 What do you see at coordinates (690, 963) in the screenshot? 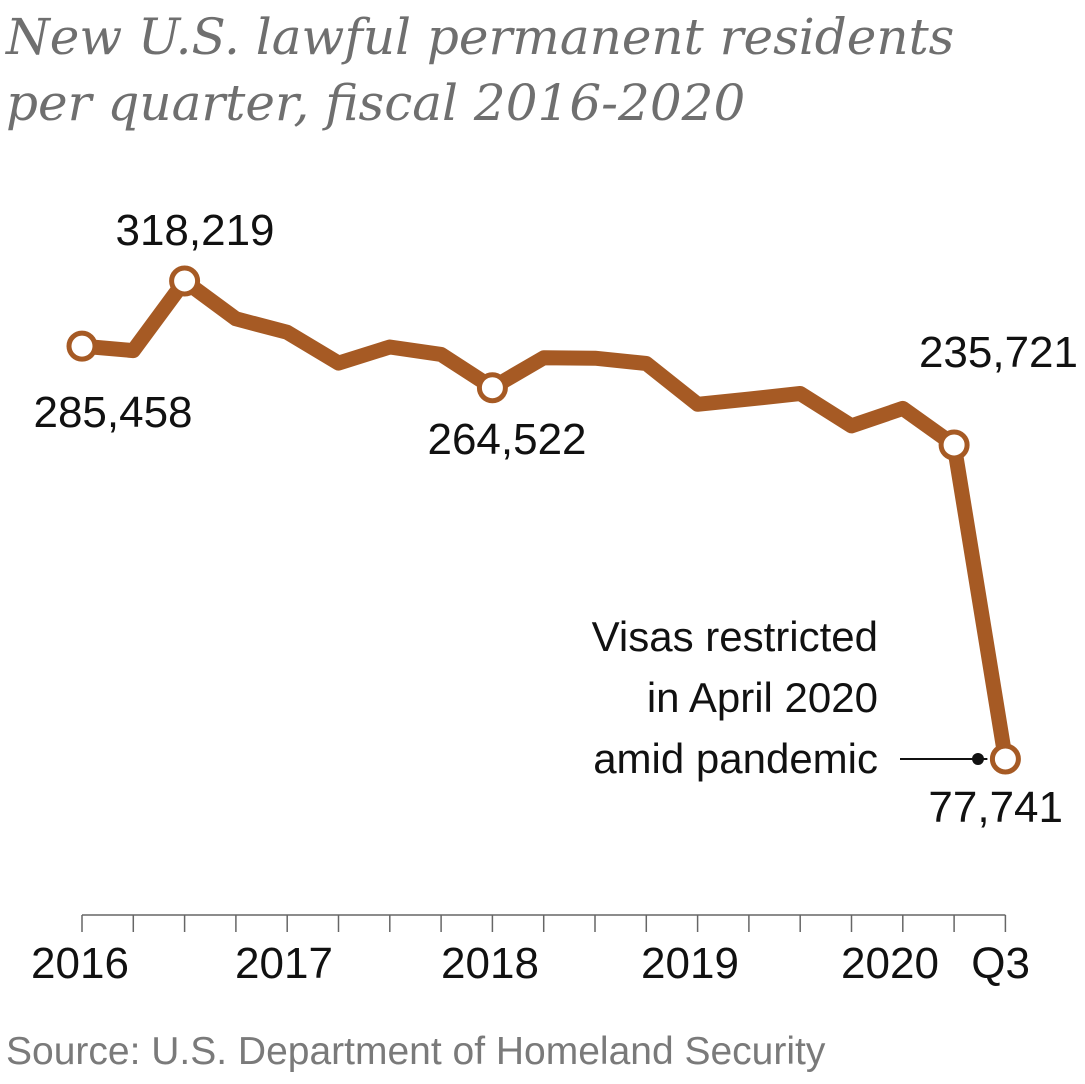
I see `x-tick-label: 2019` at bounding box center [690, 963].